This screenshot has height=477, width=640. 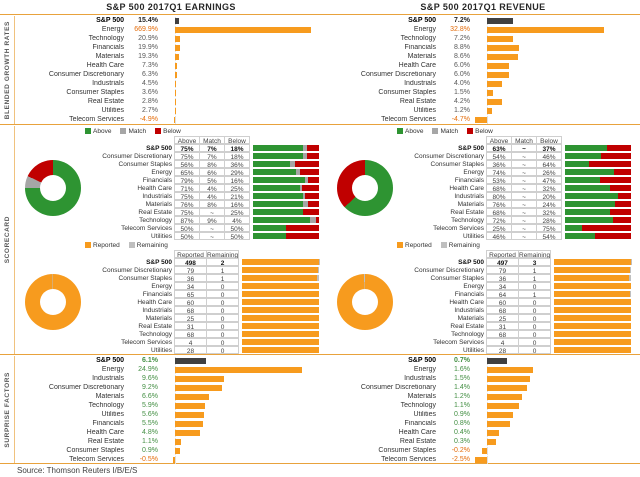 I want to click on value-cell: 1, so click(x=534, y=294).